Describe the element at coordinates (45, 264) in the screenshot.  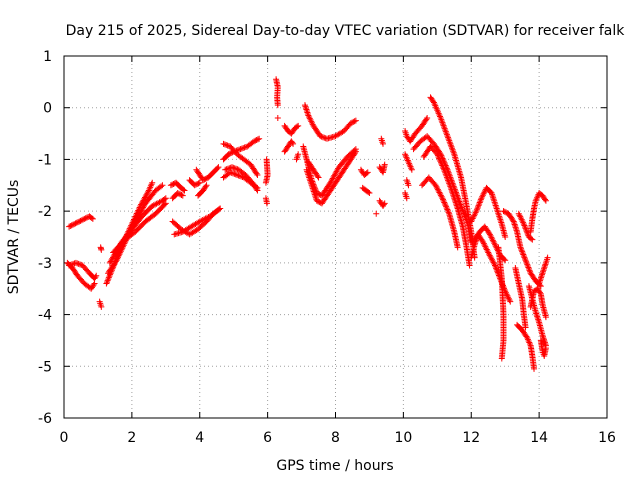
I see `y-tick-label: -3` at that location.